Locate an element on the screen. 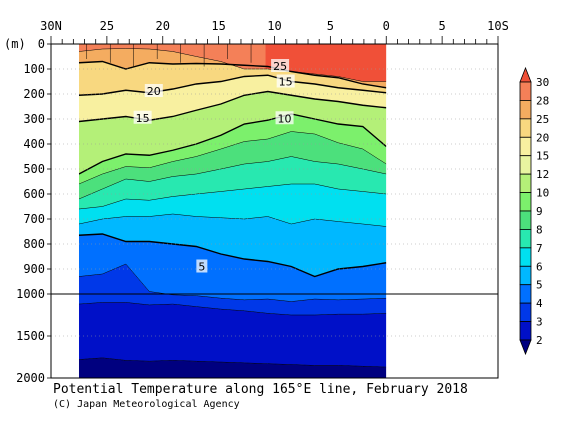 The height and width of the screenshot is (423, 570). x-tick-label: 15 is located at coordinates (218, 26).